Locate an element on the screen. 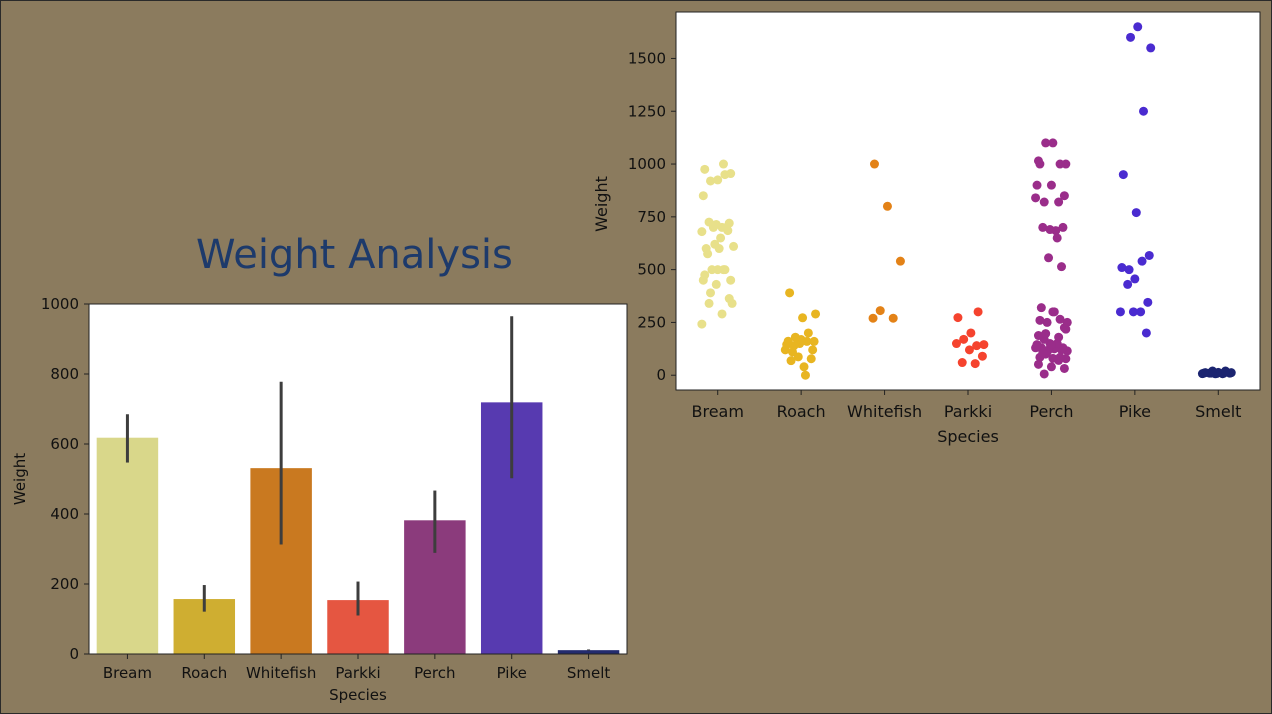  bar-y-tick-label: 400 is located at coordinates (64, 514).